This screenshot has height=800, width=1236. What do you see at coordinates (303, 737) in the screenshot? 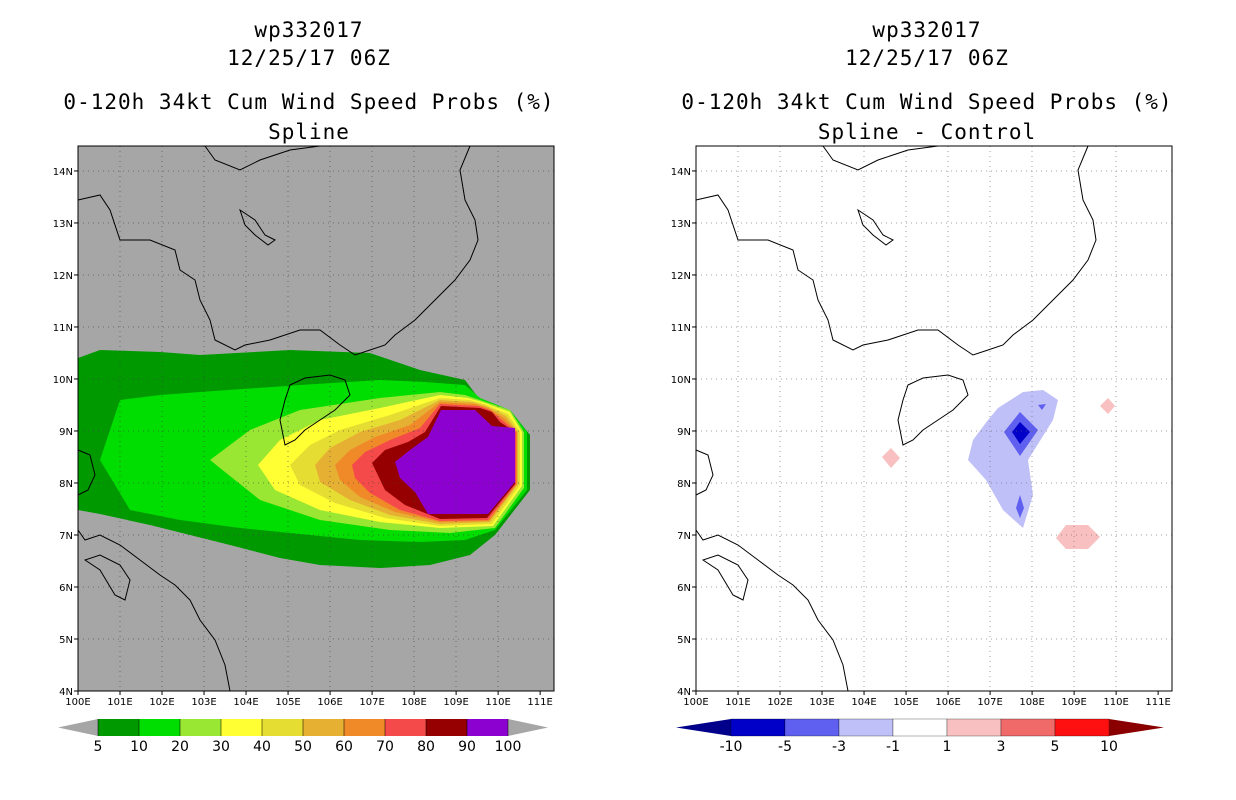
I see `colorbar: 5 10 20 30 40 50 60 70 80 90 100` at bounding box center [303, 737].